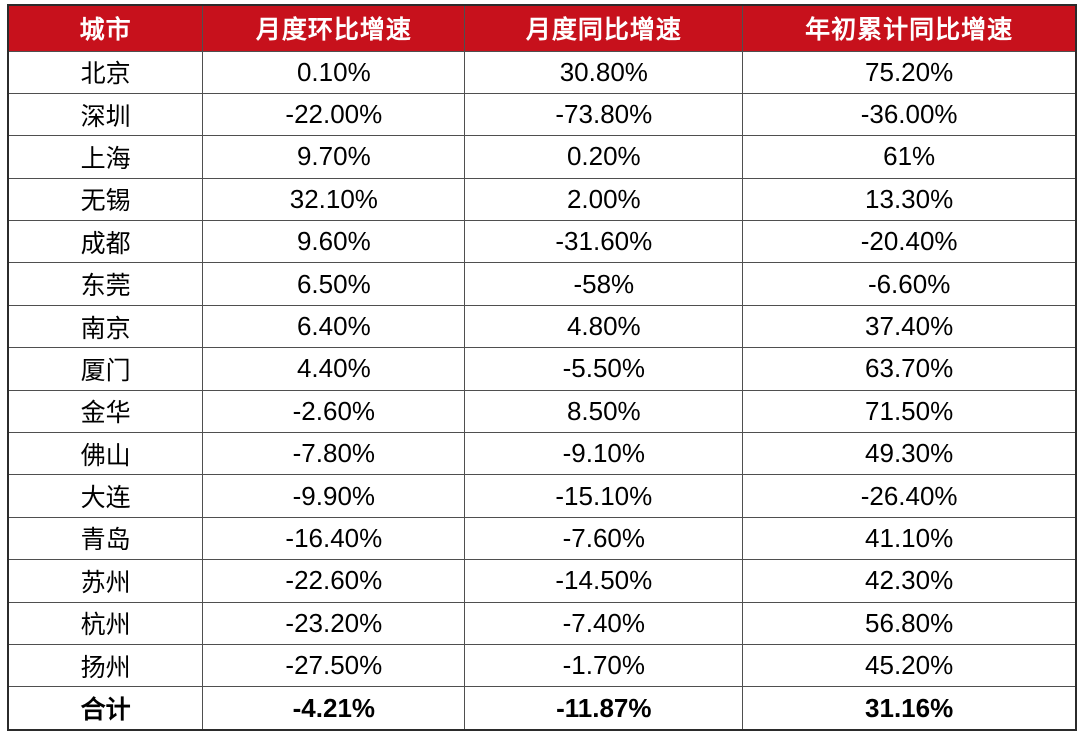  What do you see at coordinates (105, 72) in the screenshot?
I see `city-cell: 北京` at bounding box center [105, 72].